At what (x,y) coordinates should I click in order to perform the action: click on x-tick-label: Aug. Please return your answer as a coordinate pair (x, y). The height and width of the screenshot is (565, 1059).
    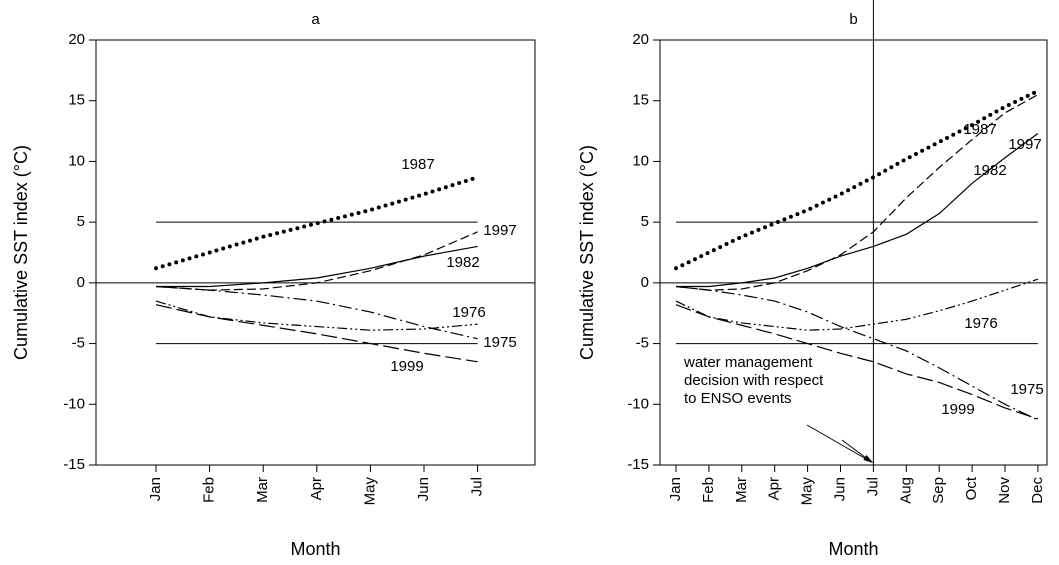
    Looking at the image, I should click on (905, 490).